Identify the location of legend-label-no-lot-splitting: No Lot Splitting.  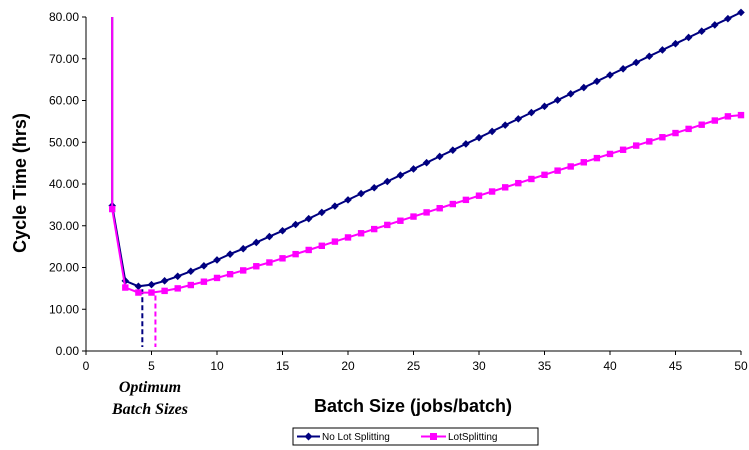
(356, 437).